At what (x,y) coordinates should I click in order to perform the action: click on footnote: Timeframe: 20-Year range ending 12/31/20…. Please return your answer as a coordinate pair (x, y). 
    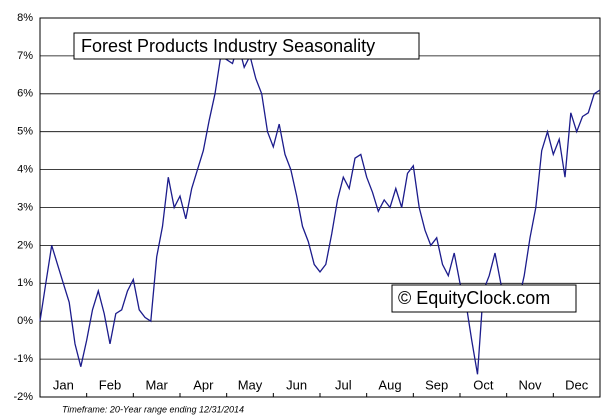
    Looking at the image, I should click on (153, 409).